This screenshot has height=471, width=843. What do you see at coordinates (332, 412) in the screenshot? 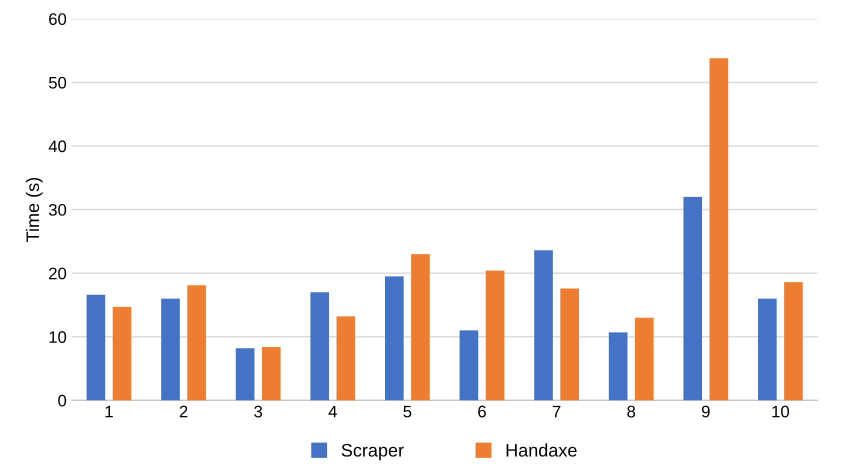
I see `x-tick-label: 4` at bounding box center [332, 412].